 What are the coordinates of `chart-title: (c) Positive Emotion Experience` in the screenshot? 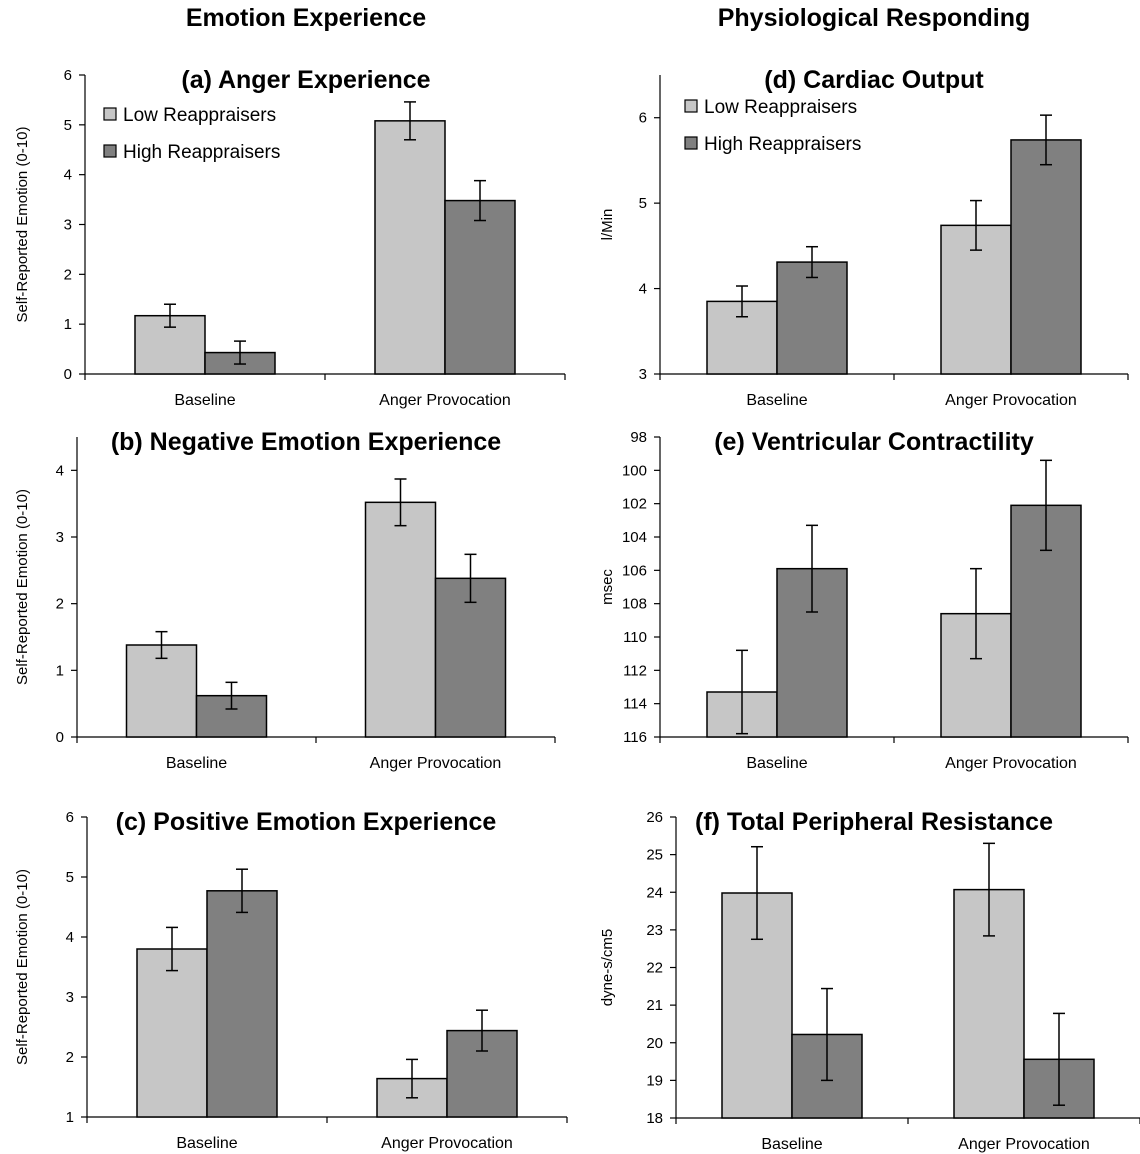 It's located at (306, 822).